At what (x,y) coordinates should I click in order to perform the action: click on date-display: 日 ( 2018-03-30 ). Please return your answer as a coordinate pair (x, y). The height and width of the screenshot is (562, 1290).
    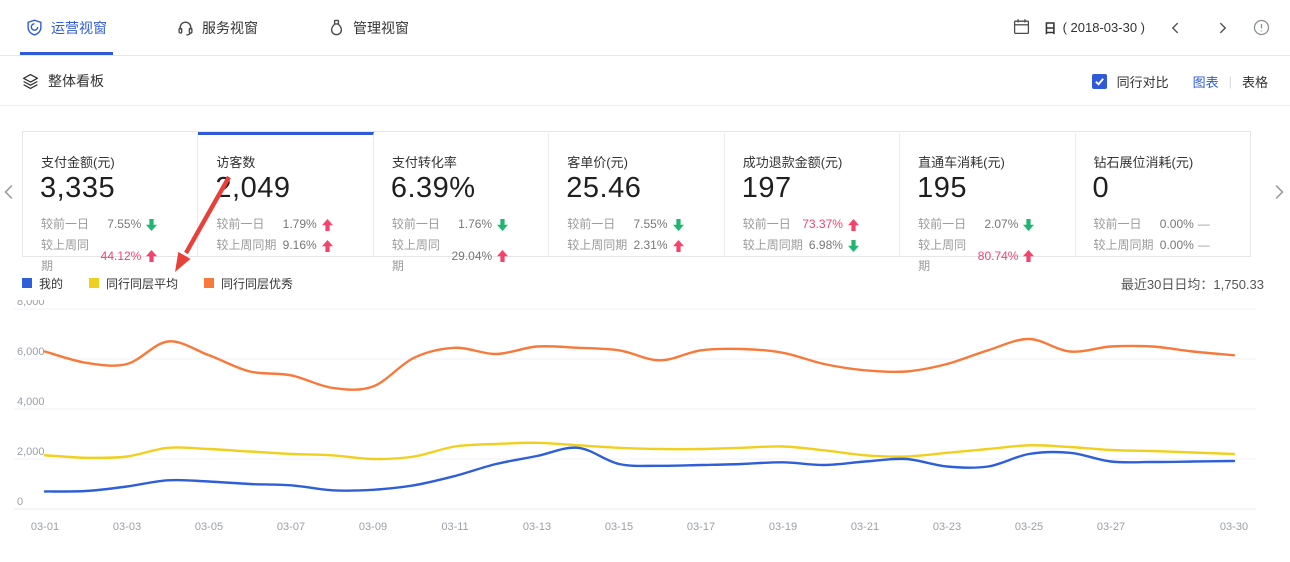
    Looking at the image, I should click on (1094, 27).